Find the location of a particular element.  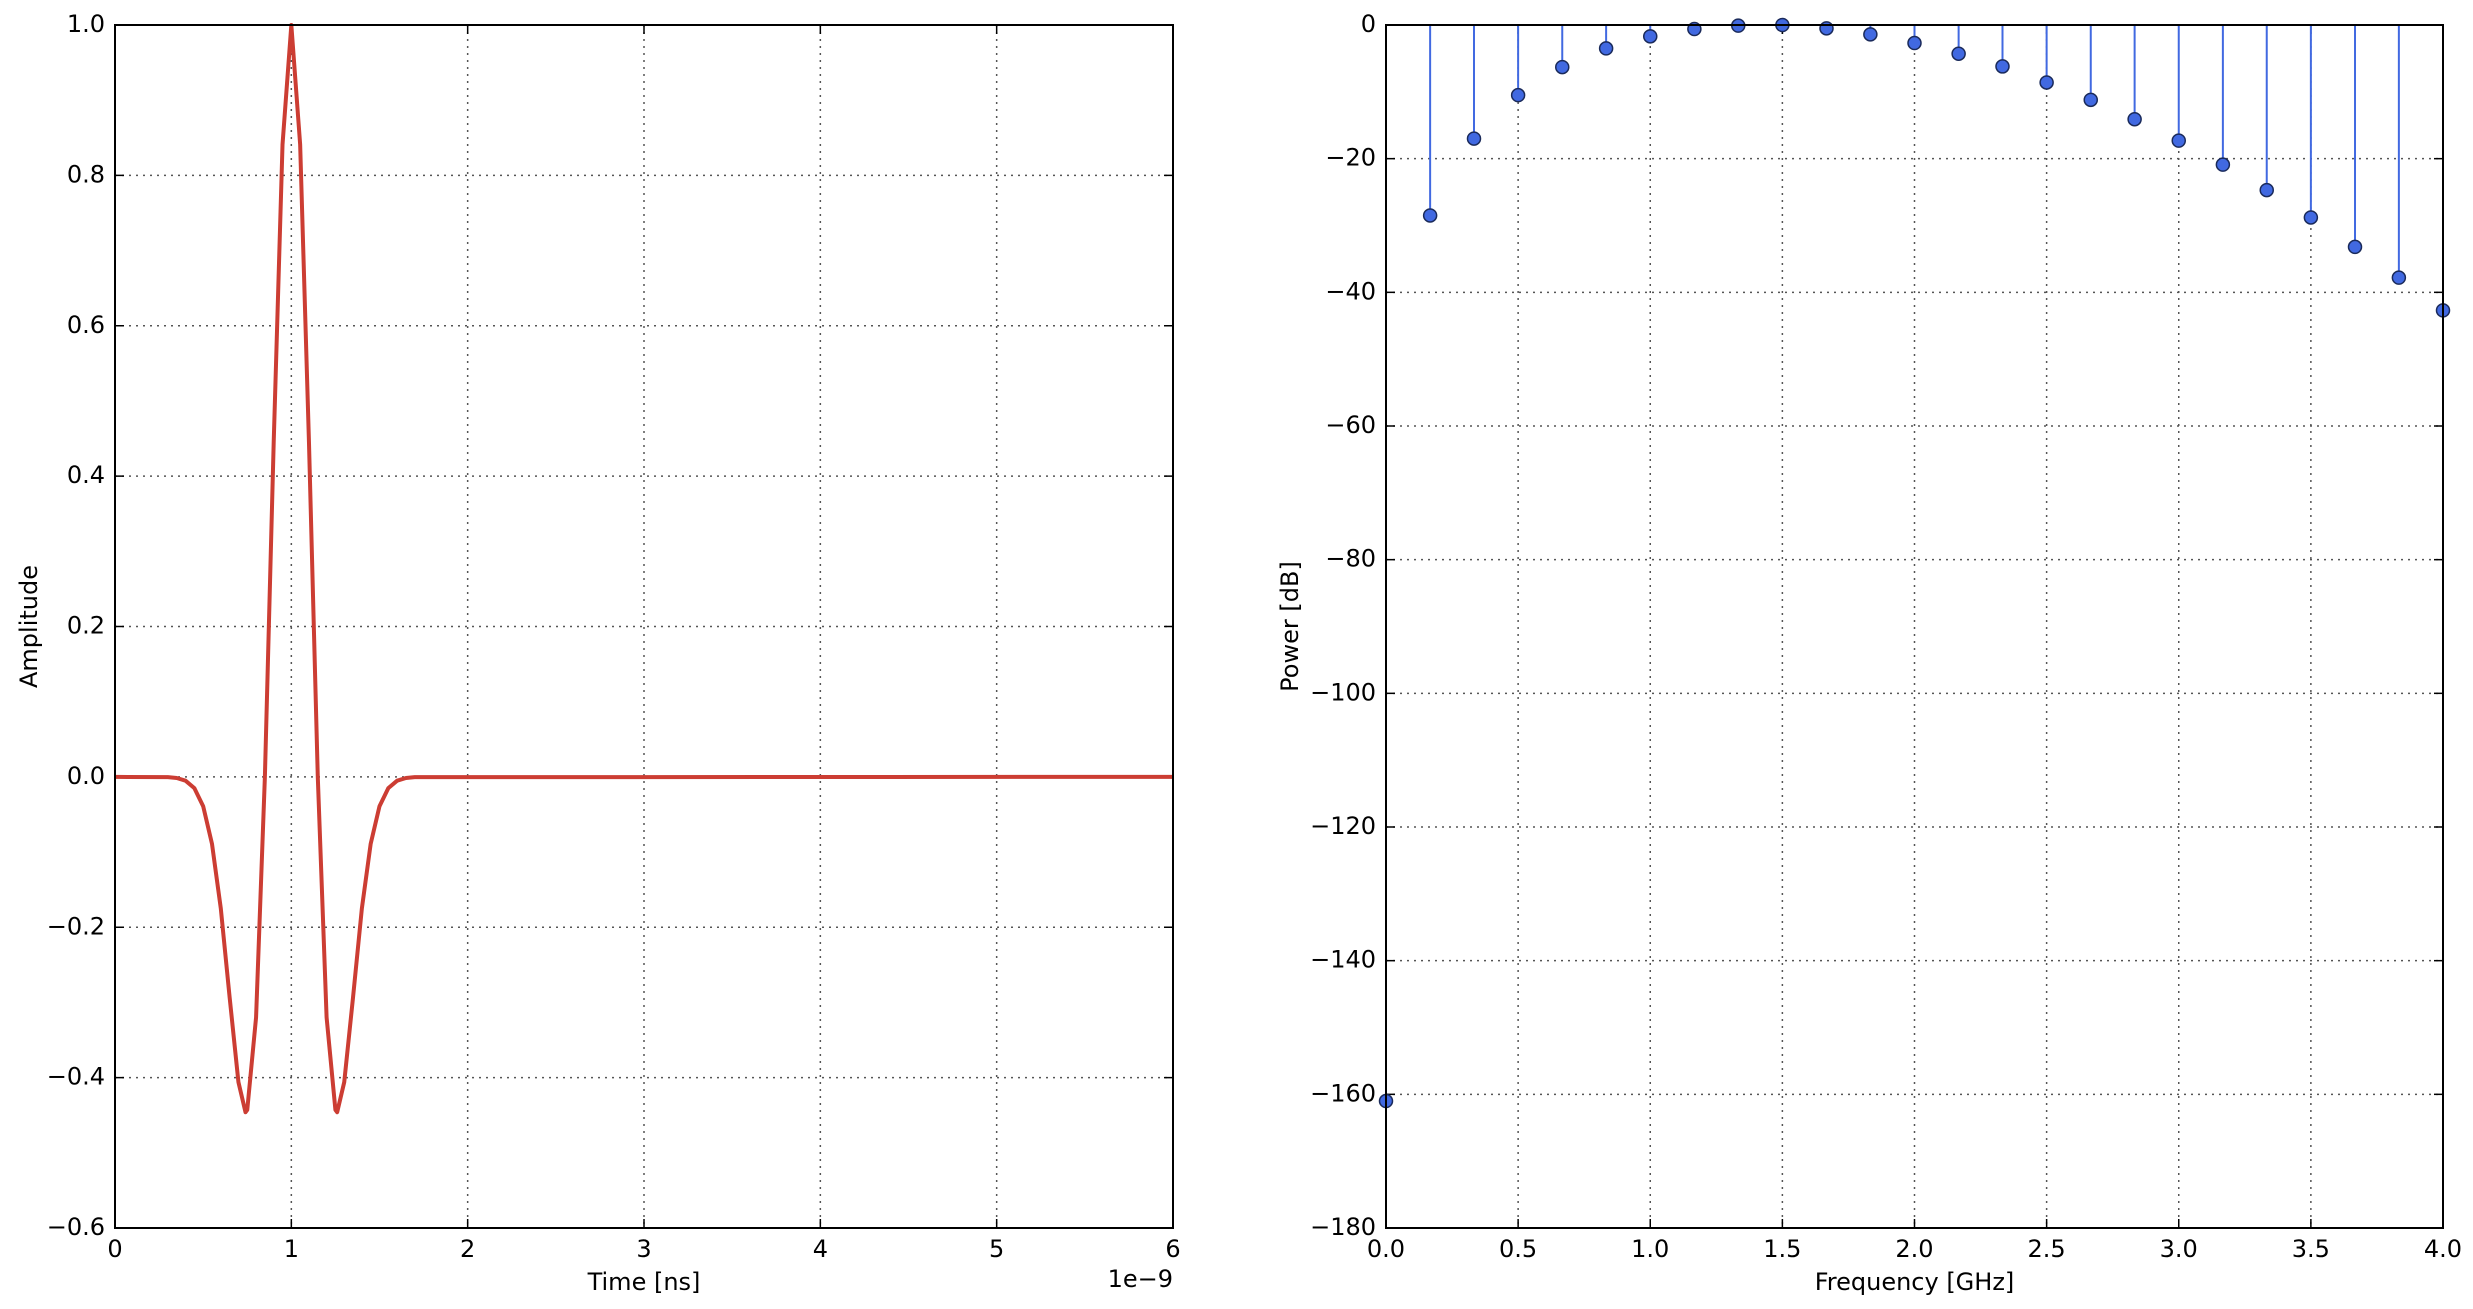

x-tick-label: 0.5 is located at coordinates (1518, 1249).